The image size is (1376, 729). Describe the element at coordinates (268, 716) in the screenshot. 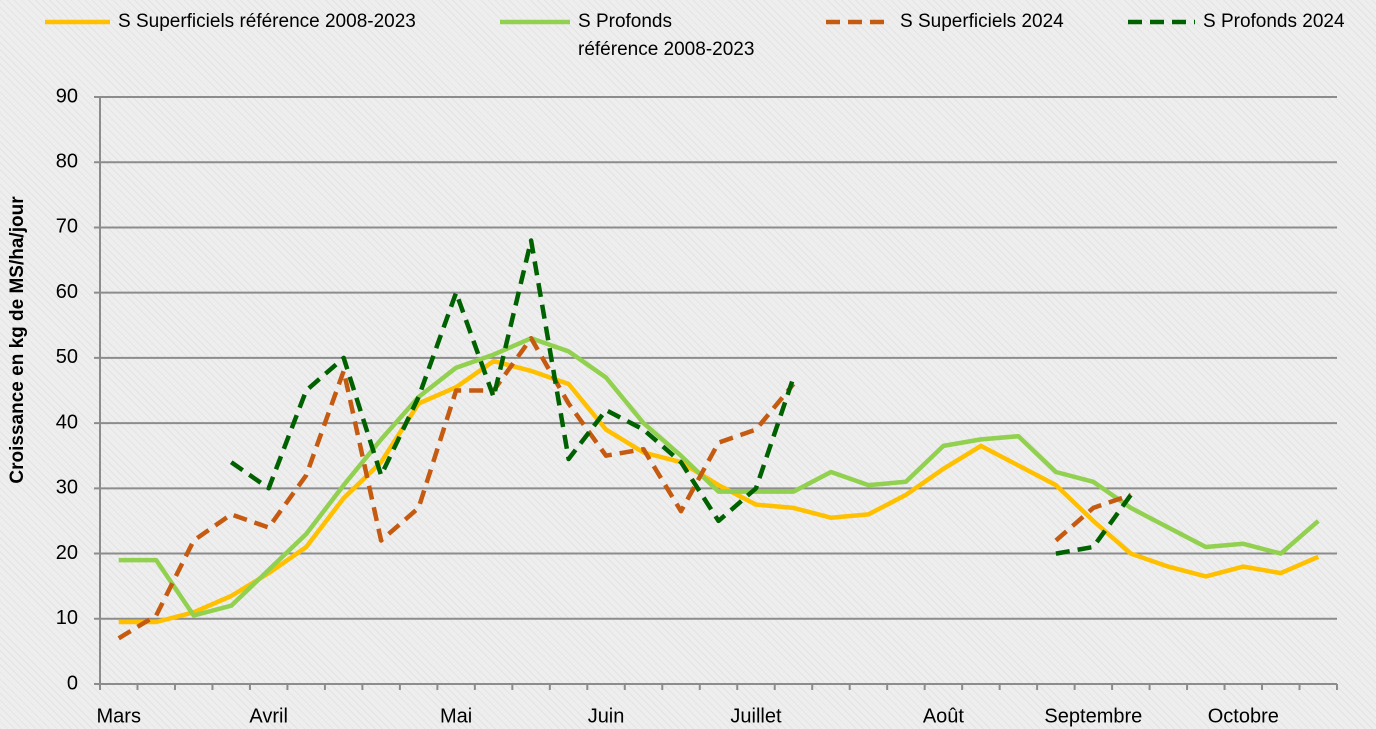

I see `x-tick-label: Avril` at that location.